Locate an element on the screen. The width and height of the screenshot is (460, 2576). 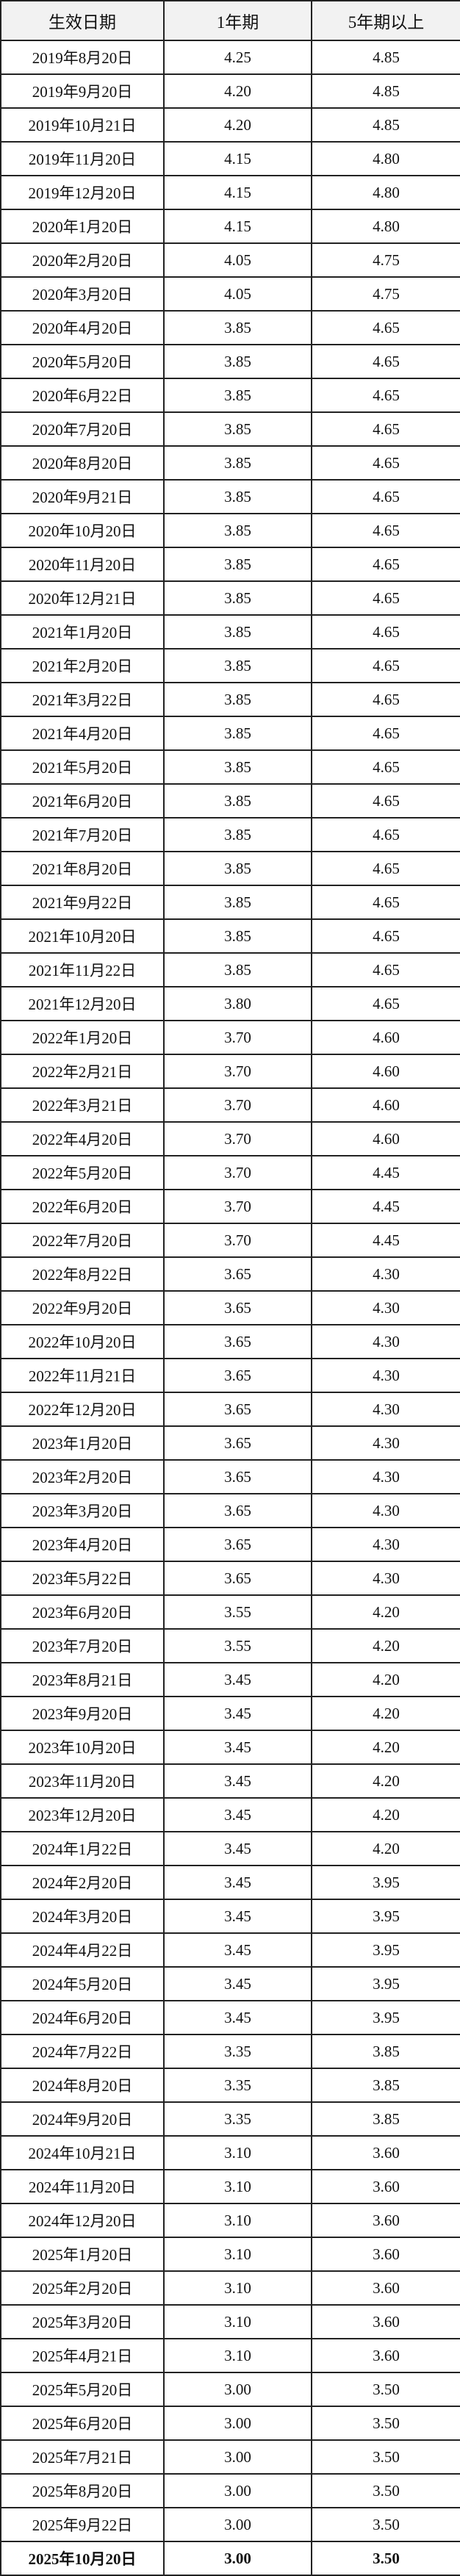
table-row: 2023年7月20日 3.55 4.20 is located at coordinates (230, 1645).